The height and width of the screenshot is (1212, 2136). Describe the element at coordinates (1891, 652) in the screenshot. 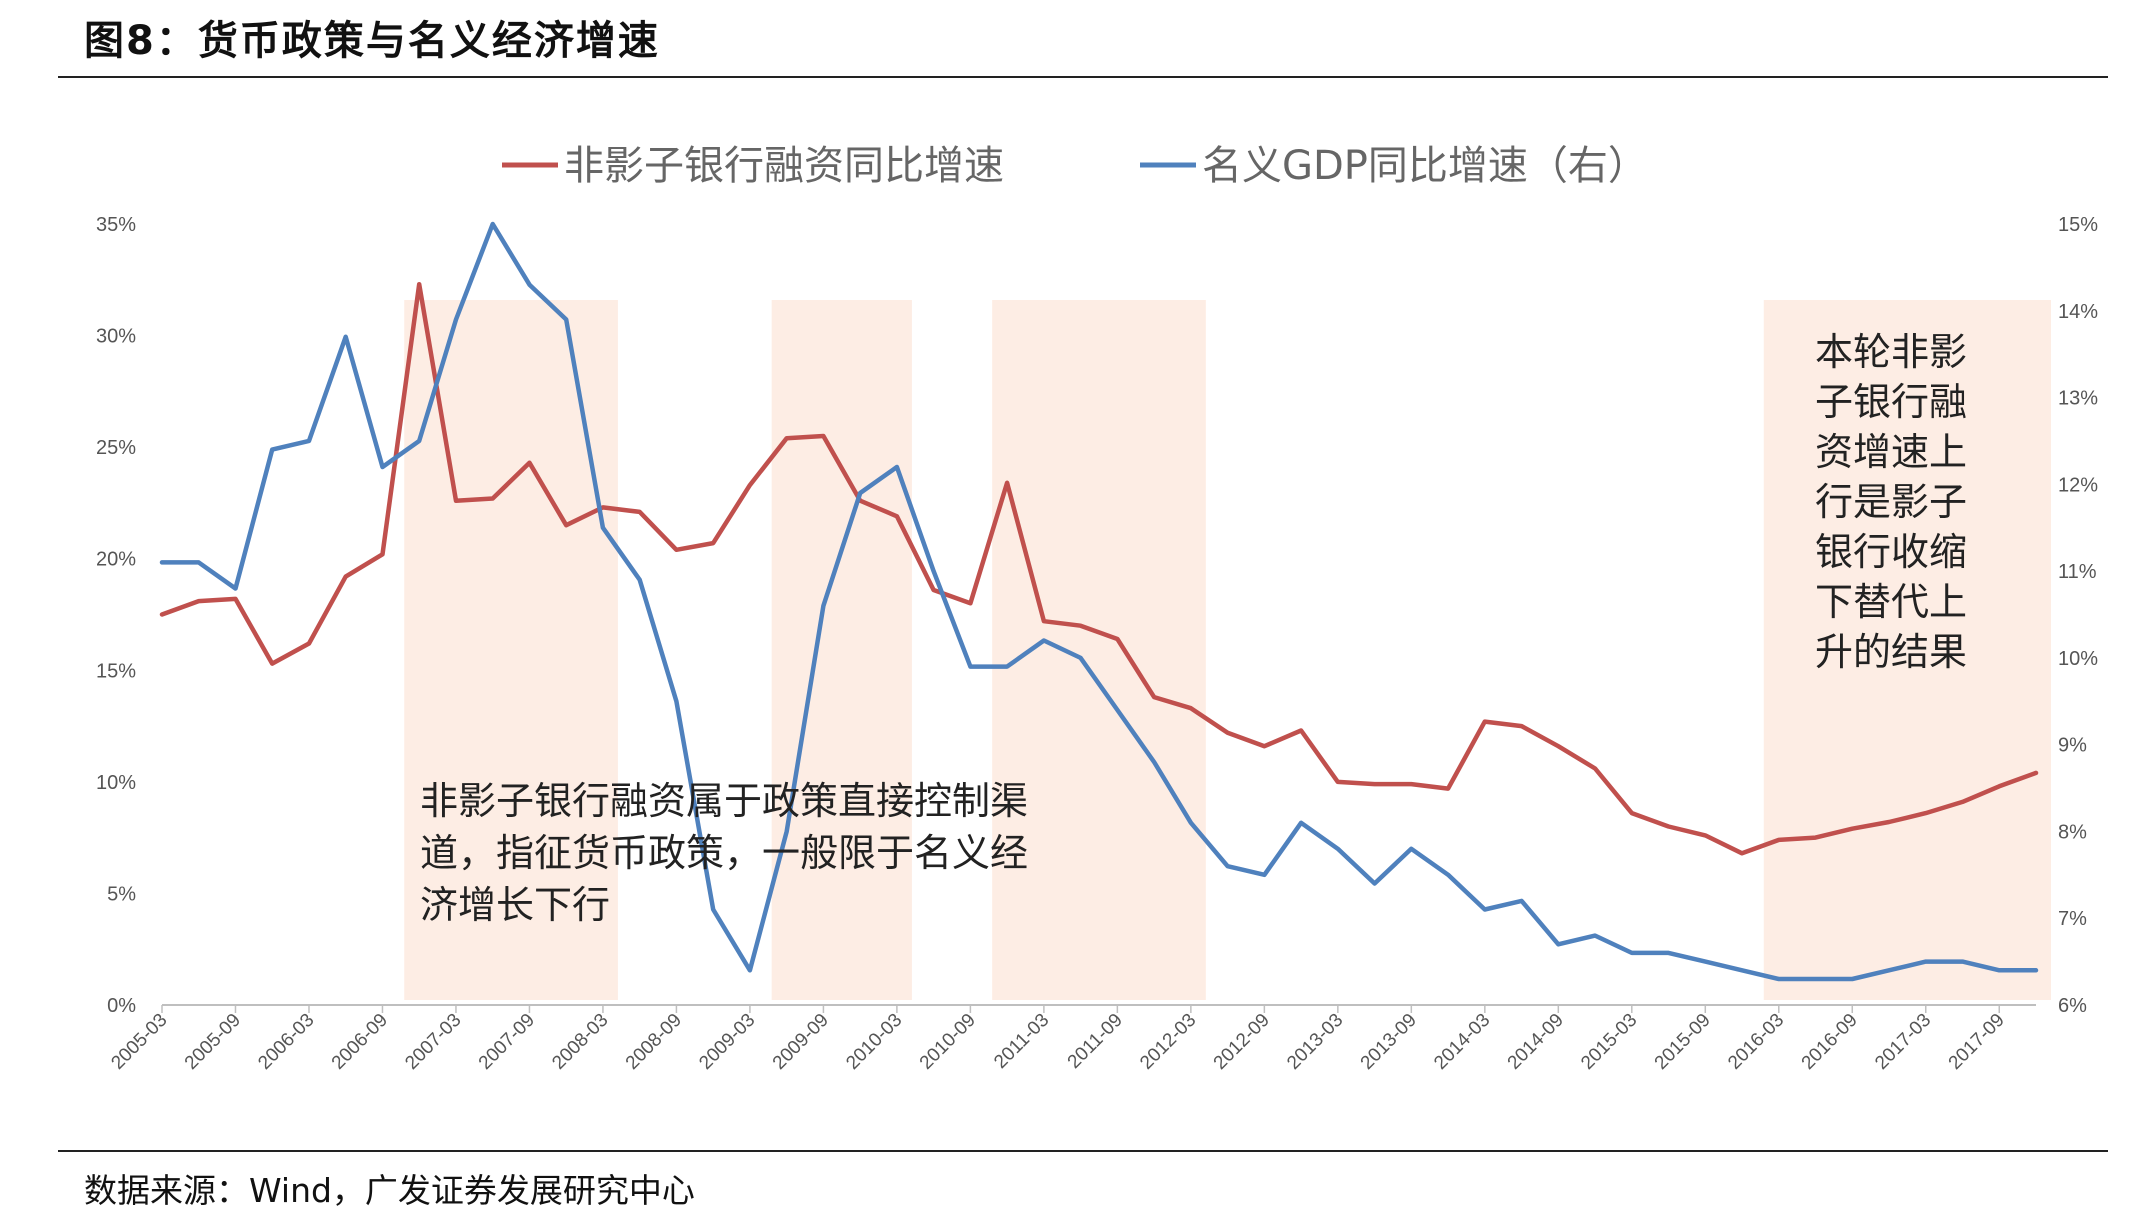

I see `annotation-line: 升的结果` at that location.